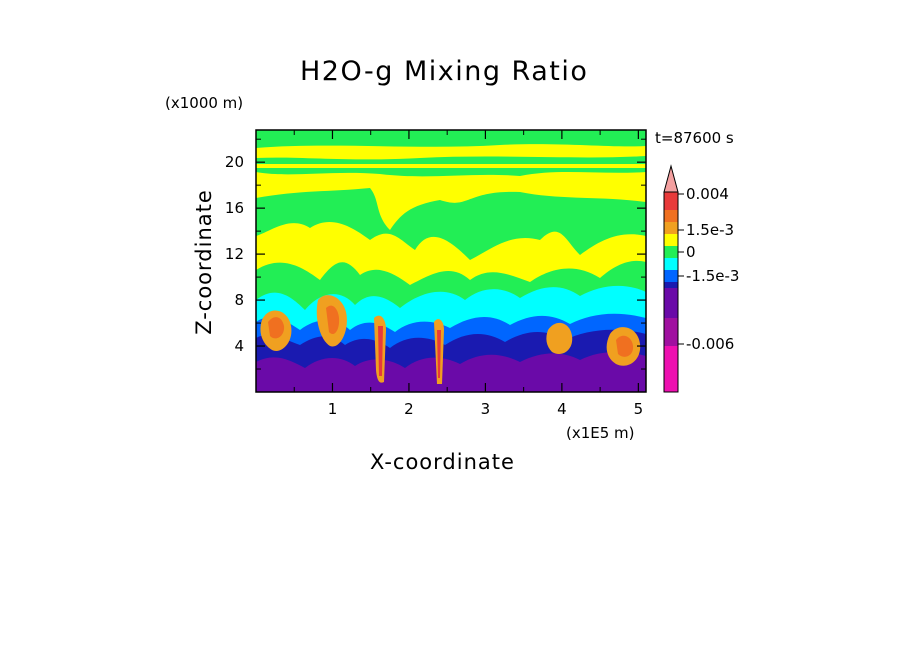 The width and height of the screenshot is (904, 654). What do you see at coordinates (333, 409) in the screenshot?
I see `x-tick-label: 1` at bounding box center [333, 409].